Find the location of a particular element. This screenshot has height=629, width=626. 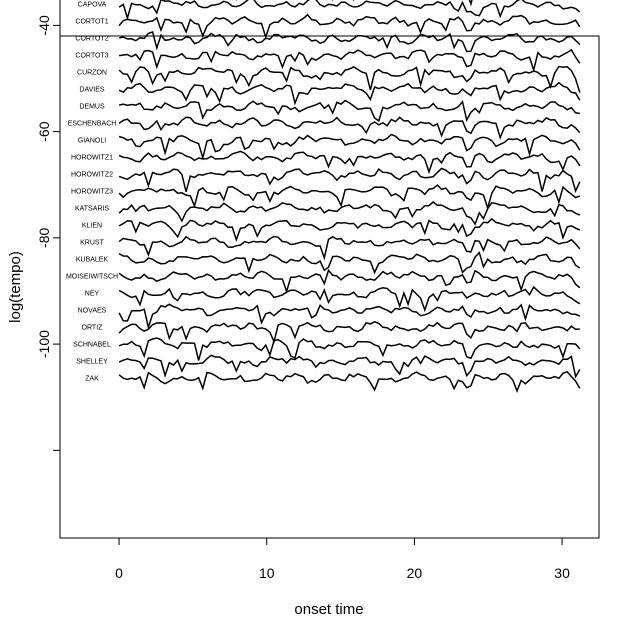

series-label: CAPOVA is located at coordinates (92, 5).